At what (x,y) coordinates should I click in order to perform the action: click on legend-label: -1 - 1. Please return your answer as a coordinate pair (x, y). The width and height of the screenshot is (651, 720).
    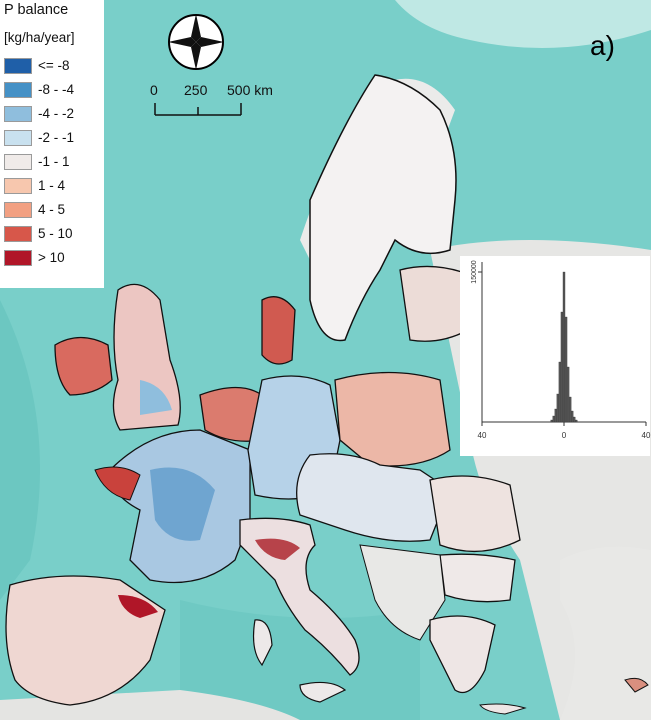
    Looking at the image, I should click on (54, 161).